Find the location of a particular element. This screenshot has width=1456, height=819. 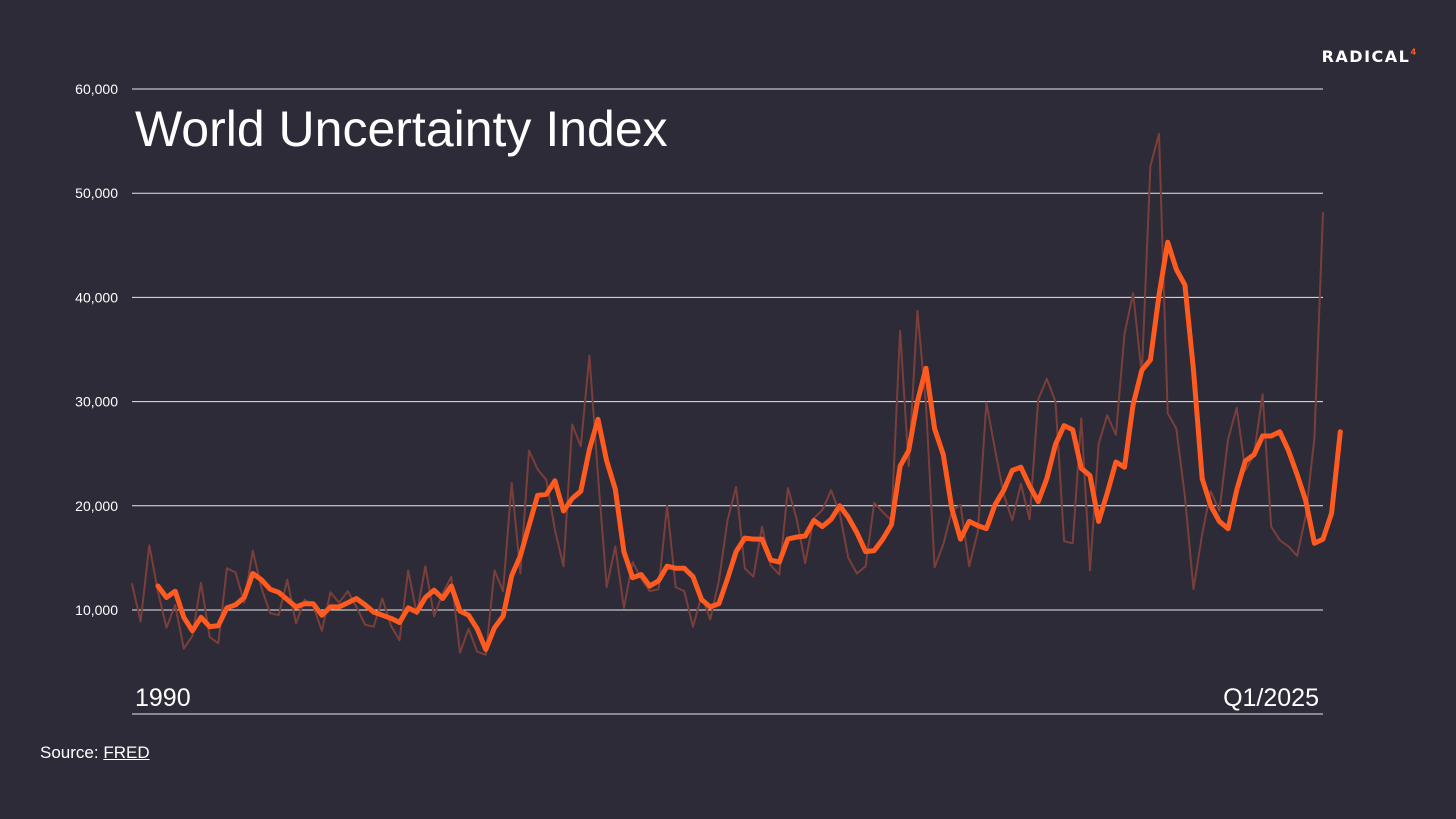

source-note: Source: FRED is located at coordinates (95, 753).